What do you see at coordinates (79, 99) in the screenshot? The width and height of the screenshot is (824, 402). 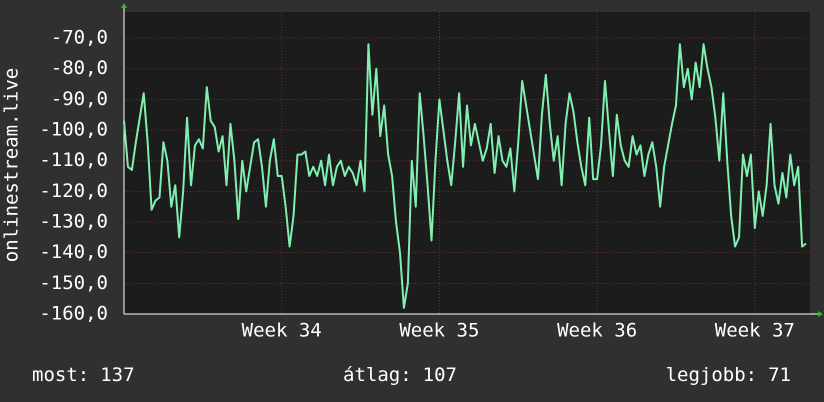 I see `y-tick-label: -90,0` at bounding box center [79, 99].